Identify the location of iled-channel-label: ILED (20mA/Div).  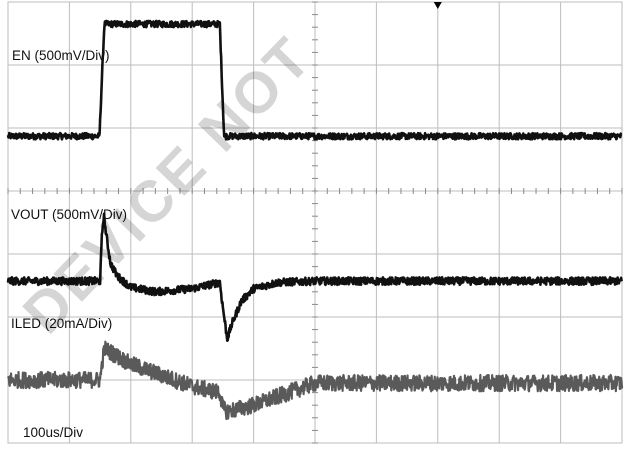
(62, 323).